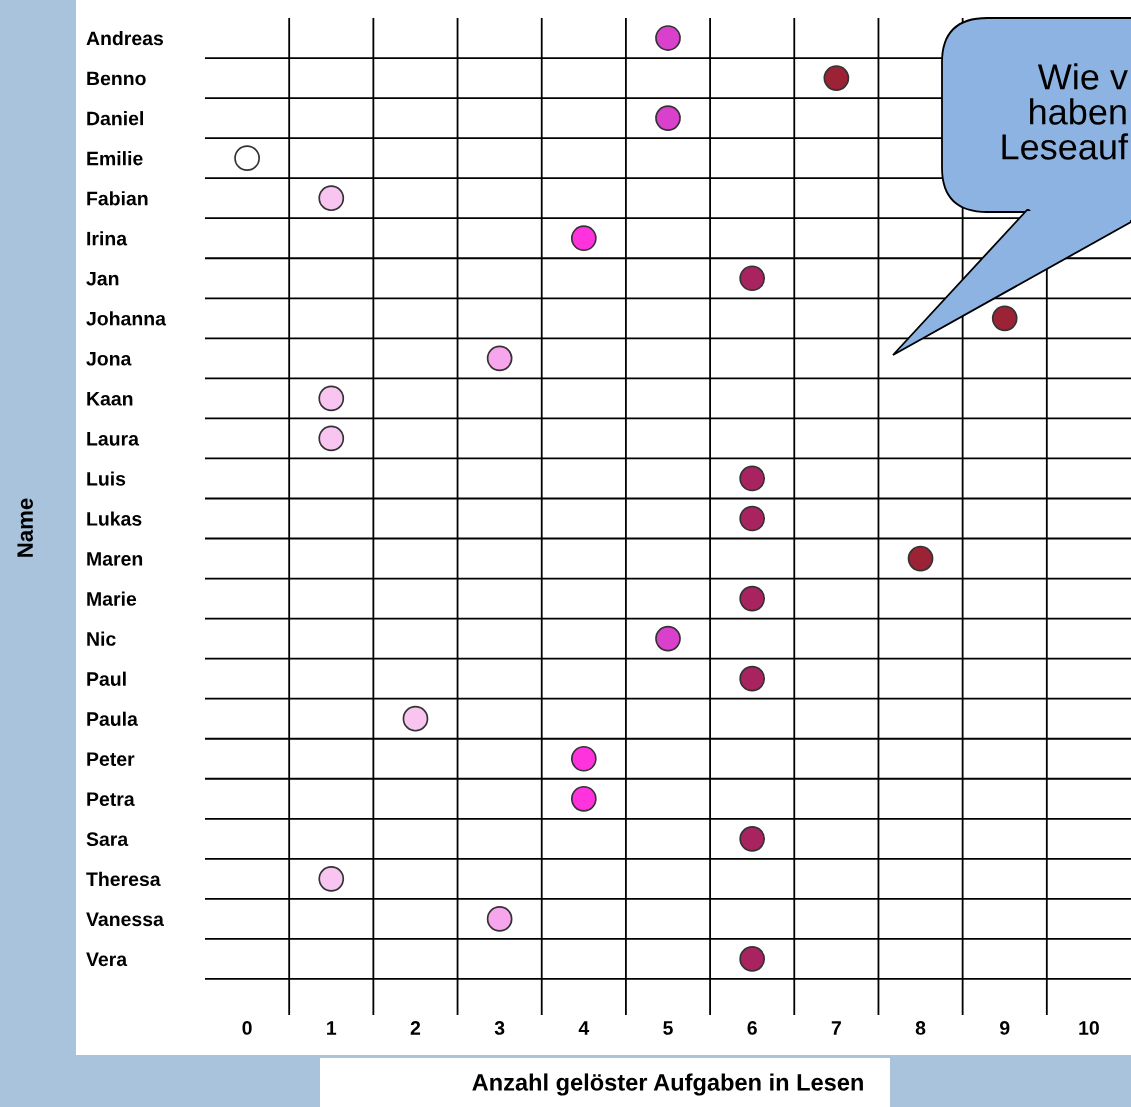 The image size is (1131, 1107). Describe the element at coordinates (111, 799) in the screenshot. I see `y-tick-label: Petra` at that location.